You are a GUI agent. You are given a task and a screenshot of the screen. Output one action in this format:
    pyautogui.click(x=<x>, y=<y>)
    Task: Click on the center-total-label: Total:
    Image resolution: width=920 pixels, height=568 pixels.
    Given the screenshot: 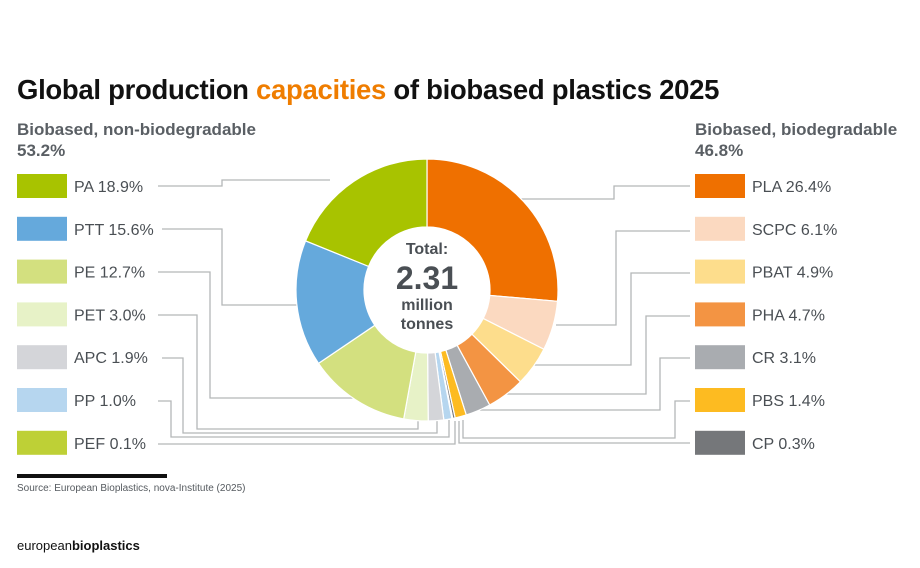 What is the action you would take?
    pyautogui.click(x=427, y=249)
    